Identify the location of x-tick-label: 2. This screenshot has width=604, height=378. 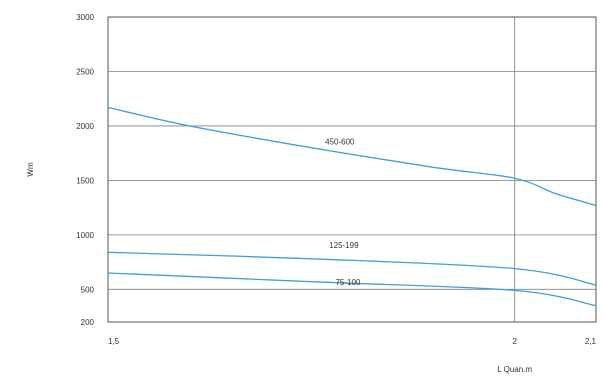
(514, 341).